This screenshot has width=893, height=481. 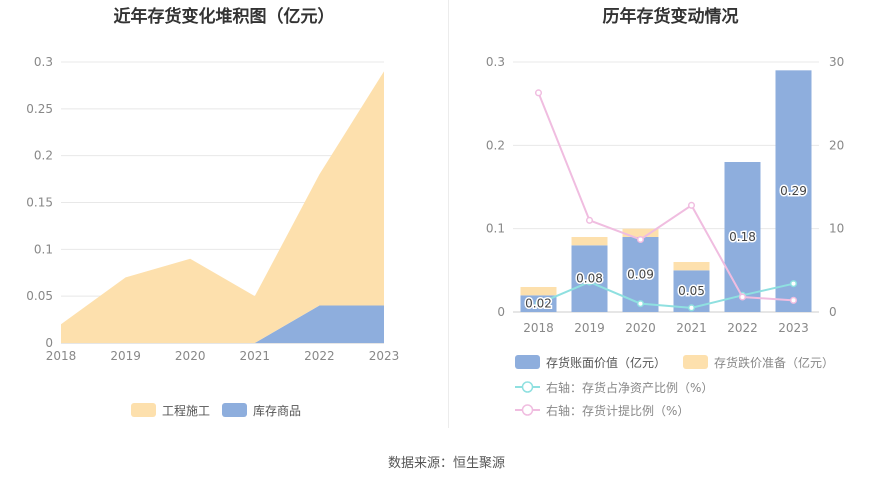 What do you see at coordinates (774, 362) in the screenshot?
I see `legend-label: 存货跌价准备（亿元）` at bounding box center [774, 362].